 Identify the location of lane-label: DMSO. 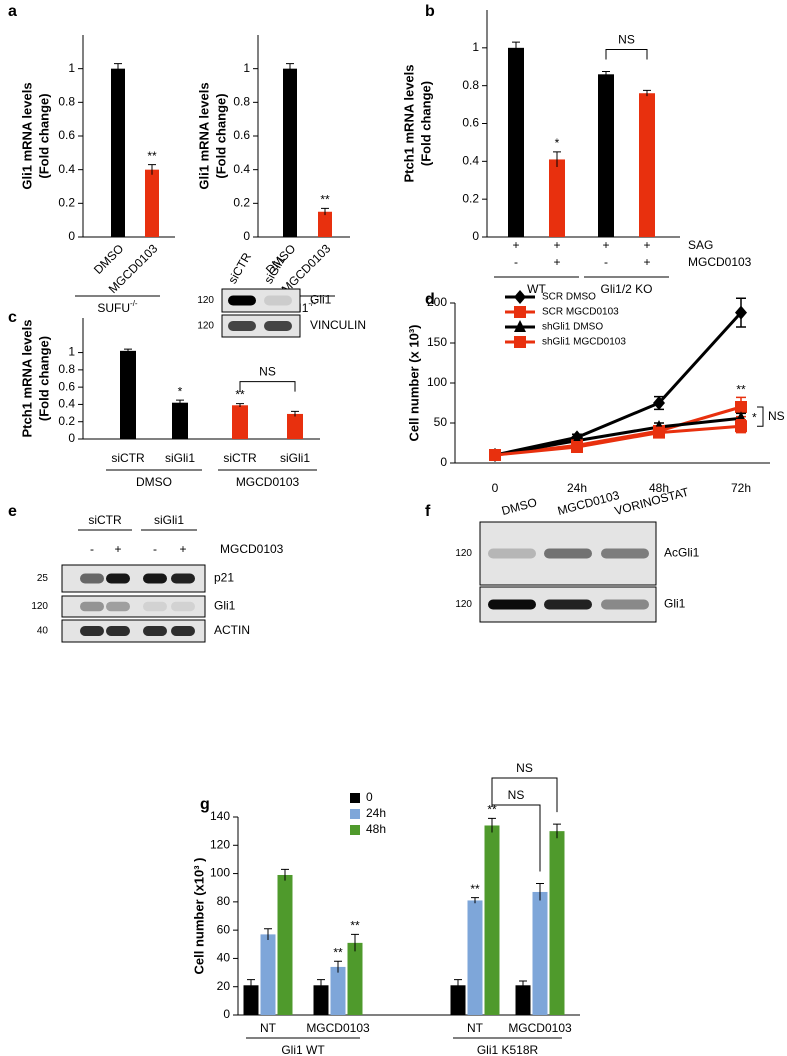
(519, 506).